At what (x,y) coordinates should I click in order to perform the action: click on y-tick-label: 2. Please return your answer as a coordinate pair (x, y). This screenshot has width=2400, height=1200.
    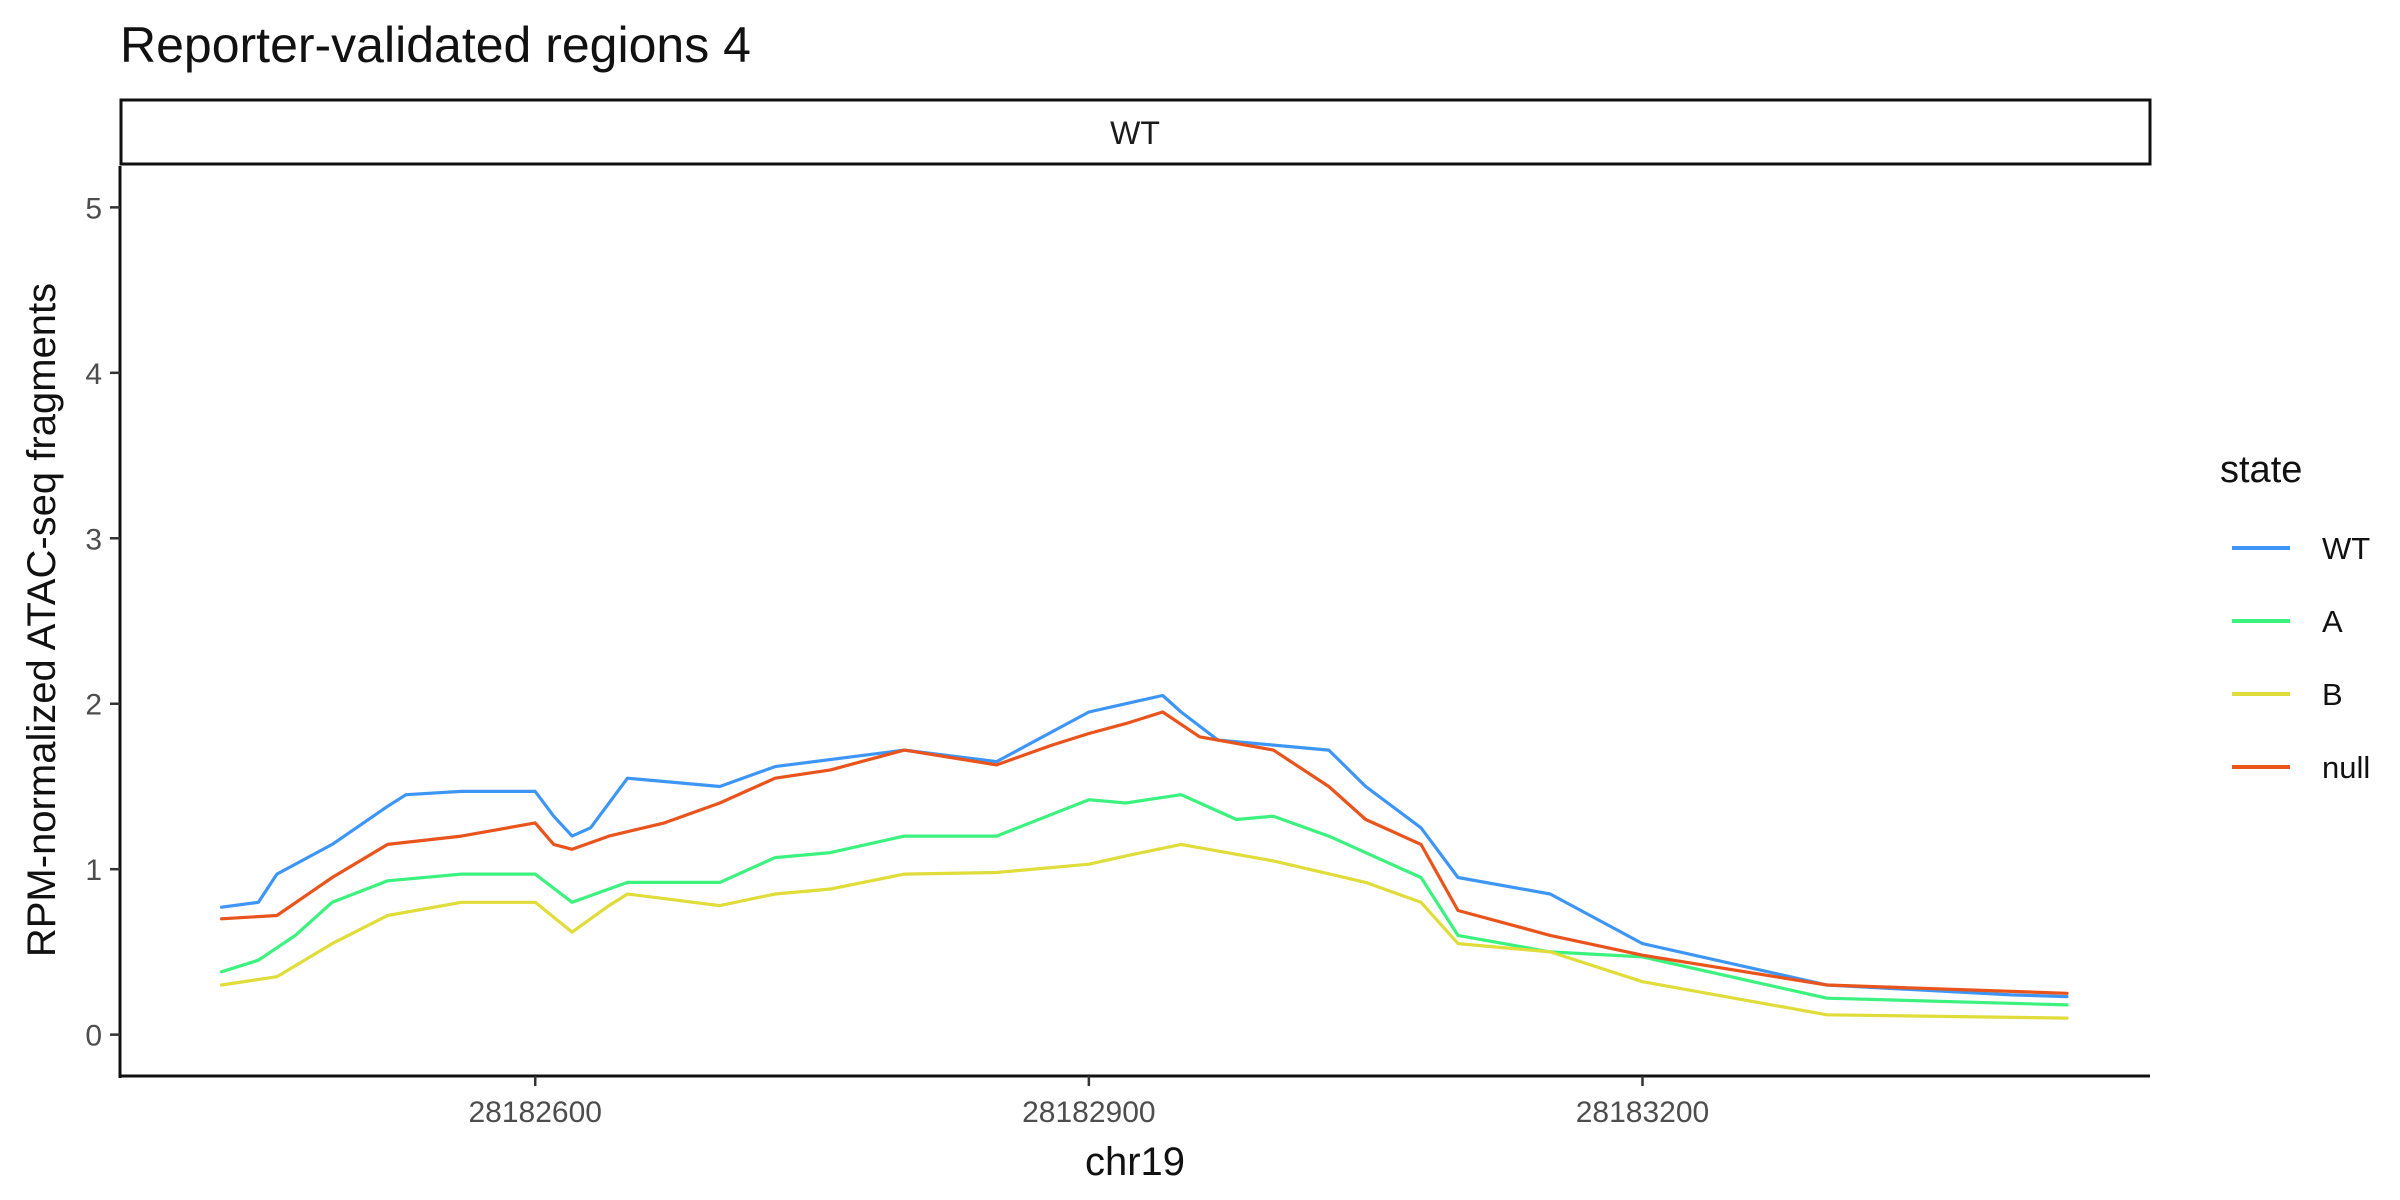
    Looking at the image, I should click on (93, 705).